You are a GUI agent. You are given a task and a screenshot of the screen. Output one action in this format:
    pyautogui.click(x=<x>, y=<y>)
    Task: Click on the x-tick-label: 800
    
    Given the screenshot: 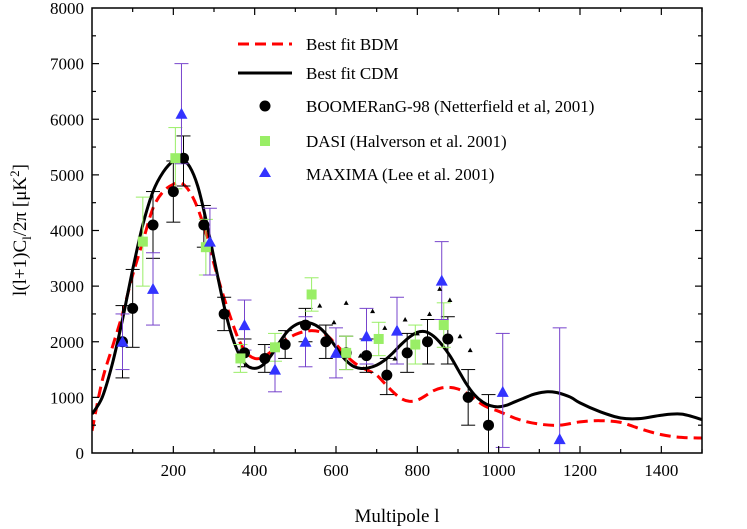 What is the action you would take?
    pyautogui.click(x=418, y=470)
    